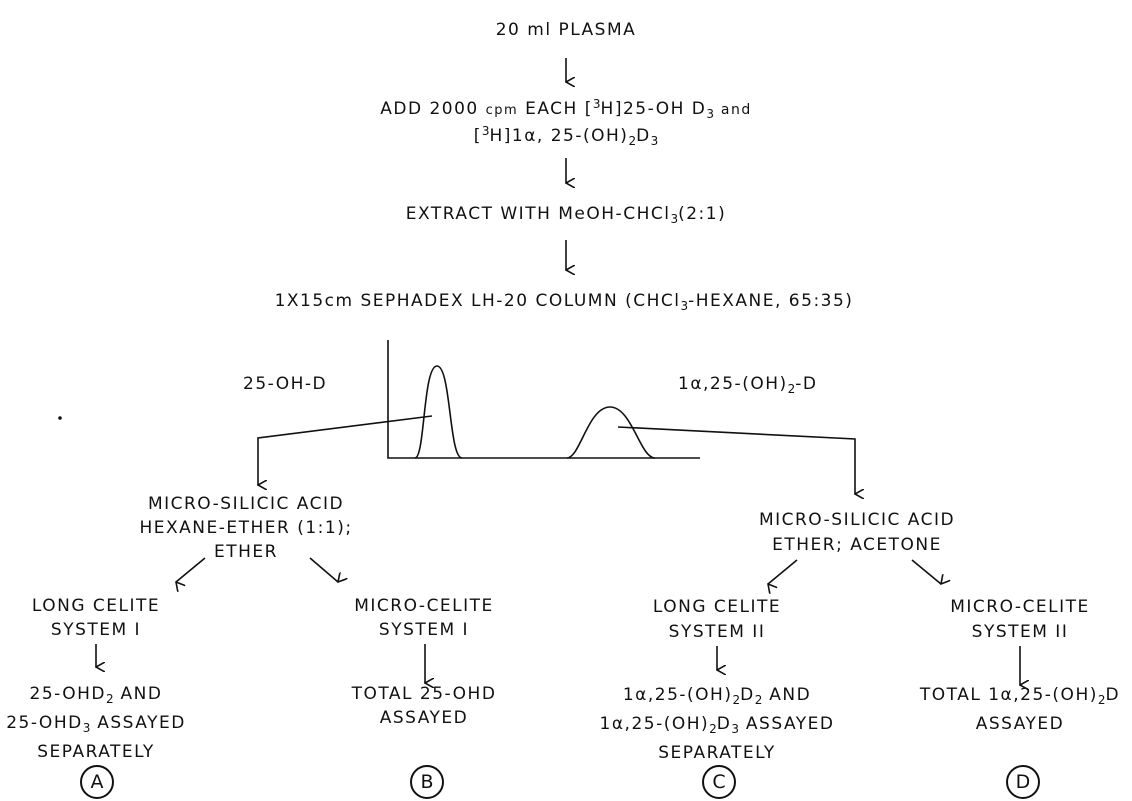 The width and height of the screenshot is (1132, 801). I want to click on peak-25-oh-d, so click(438, 412).